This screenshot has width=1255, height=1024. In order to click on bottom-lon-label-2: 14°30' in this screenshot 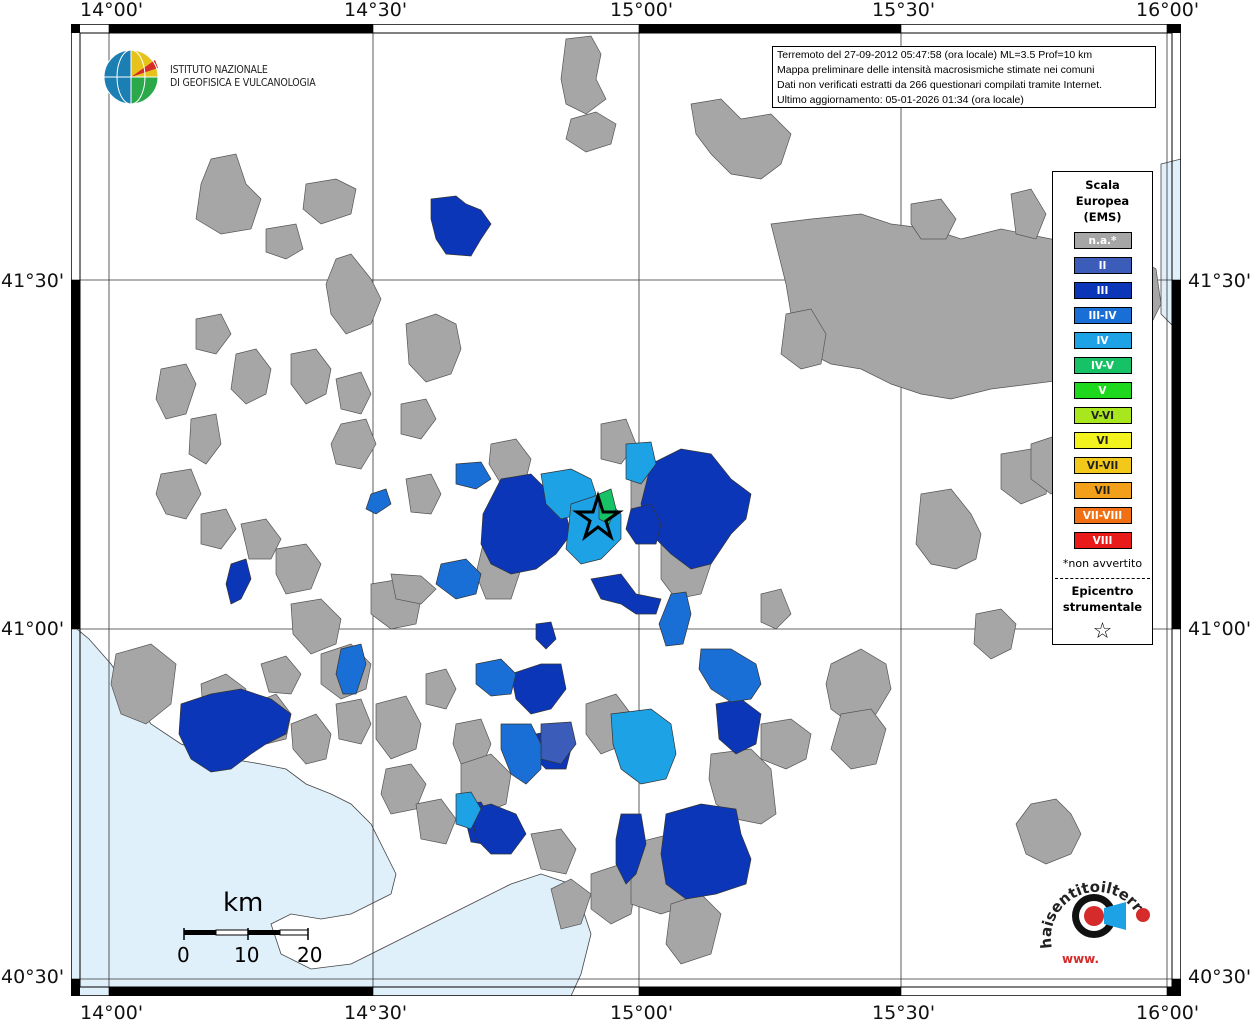, I will do `click(376, 1013)`.